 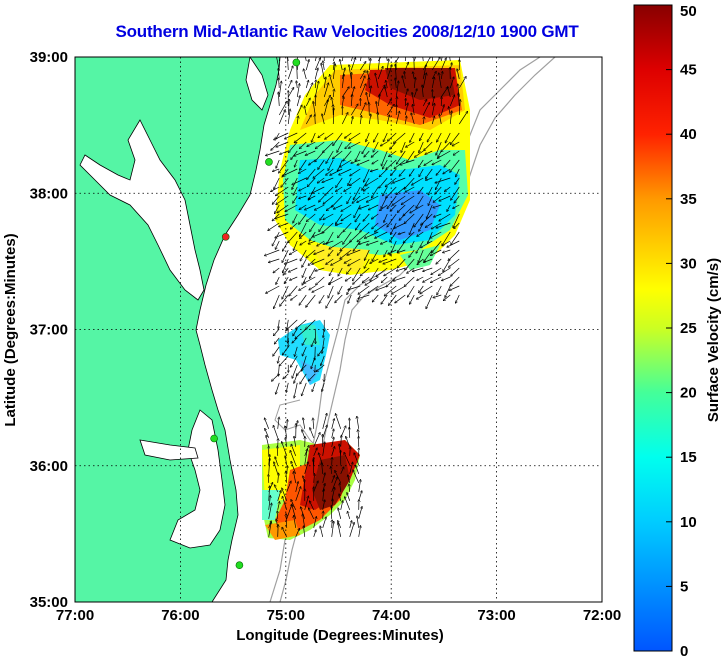 What do you see at coordinates (688, 393) in the screenshot?
I see `colorbar-tick-label: 20` at bounding box center [688, 393].